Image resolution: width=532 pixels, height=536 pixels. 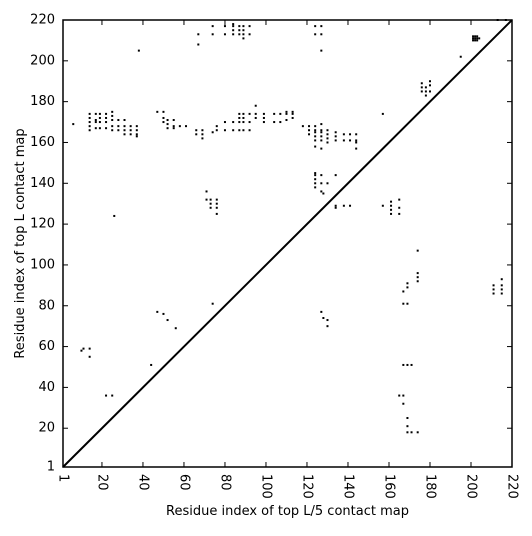 I want to click on y-tick-label: 200, so click(x=42, y=60).